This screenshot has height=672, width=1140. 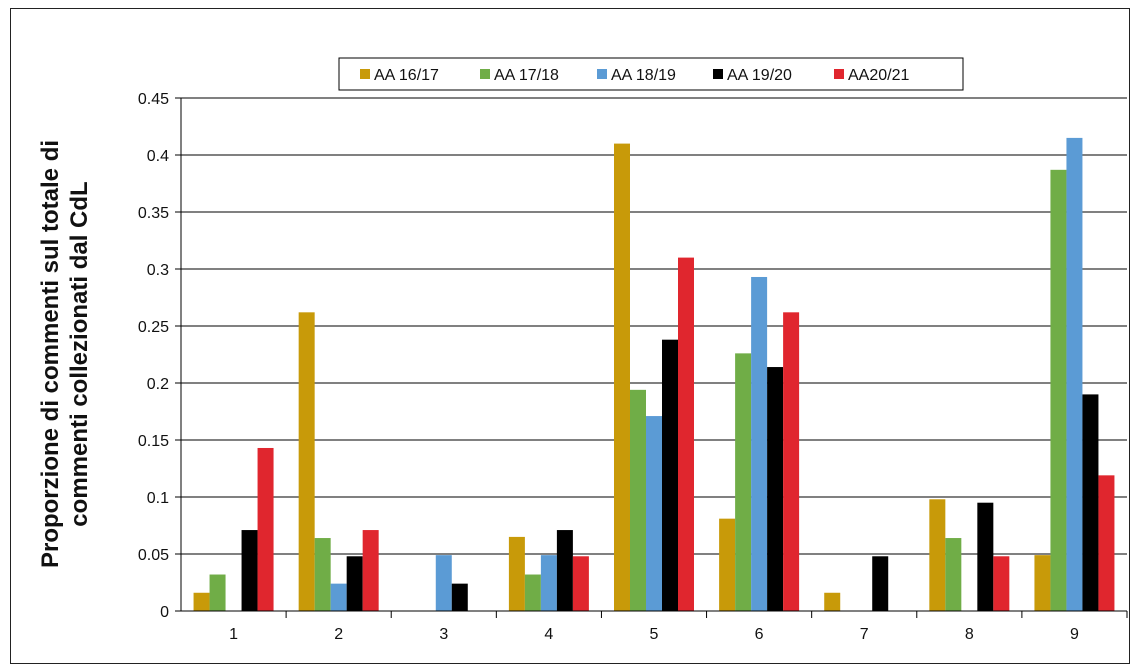 I want to click on x-tick-label: 9, so click(x=1074, y=634).